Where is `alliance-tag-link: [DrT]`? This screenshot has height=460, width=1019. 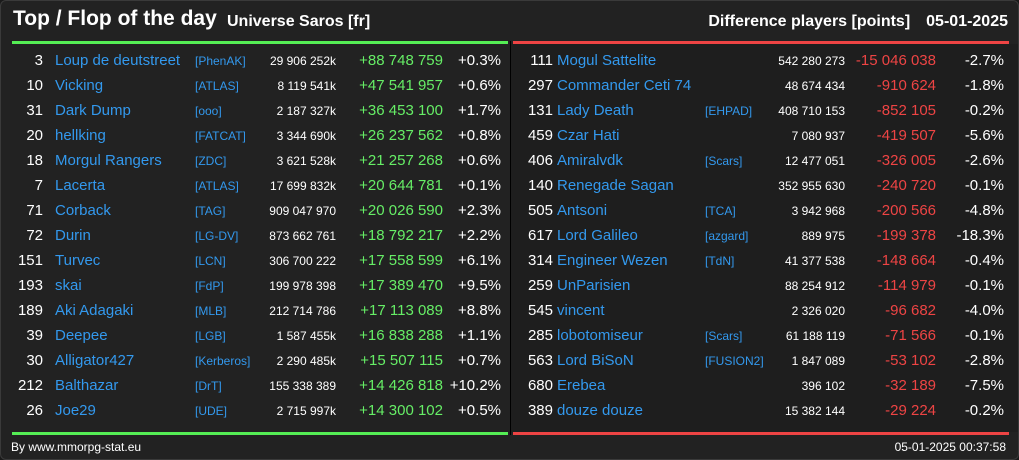
alliance-tag-link: [DrT] is located at coordinates (208, 386).